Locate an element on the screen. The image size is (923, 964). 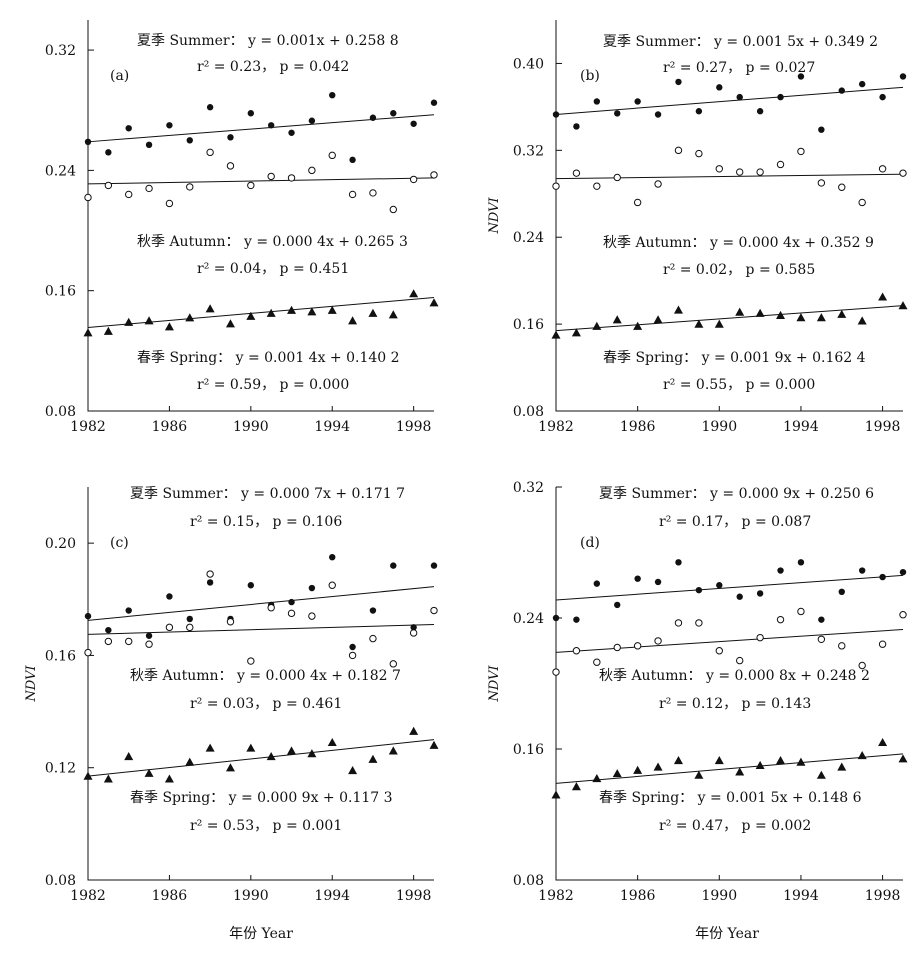
trend-line-filled-triangle is located at coordinates (729, 318).